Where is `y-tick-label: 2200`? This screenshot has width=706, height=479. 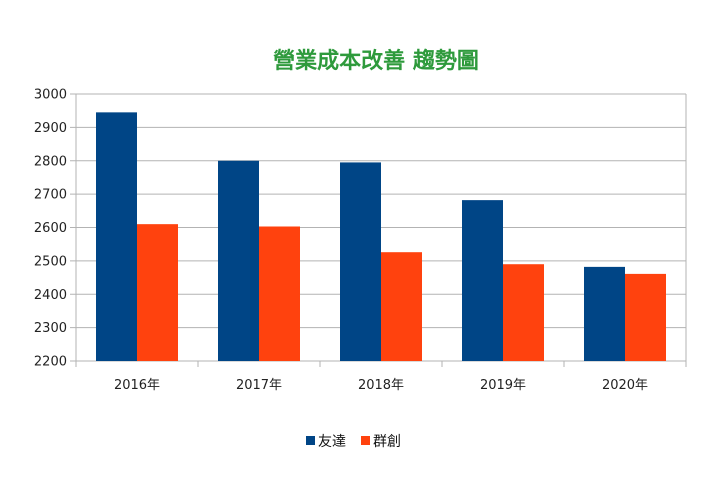 y-tick-label: 2200 is located at coordinates (50, 362).